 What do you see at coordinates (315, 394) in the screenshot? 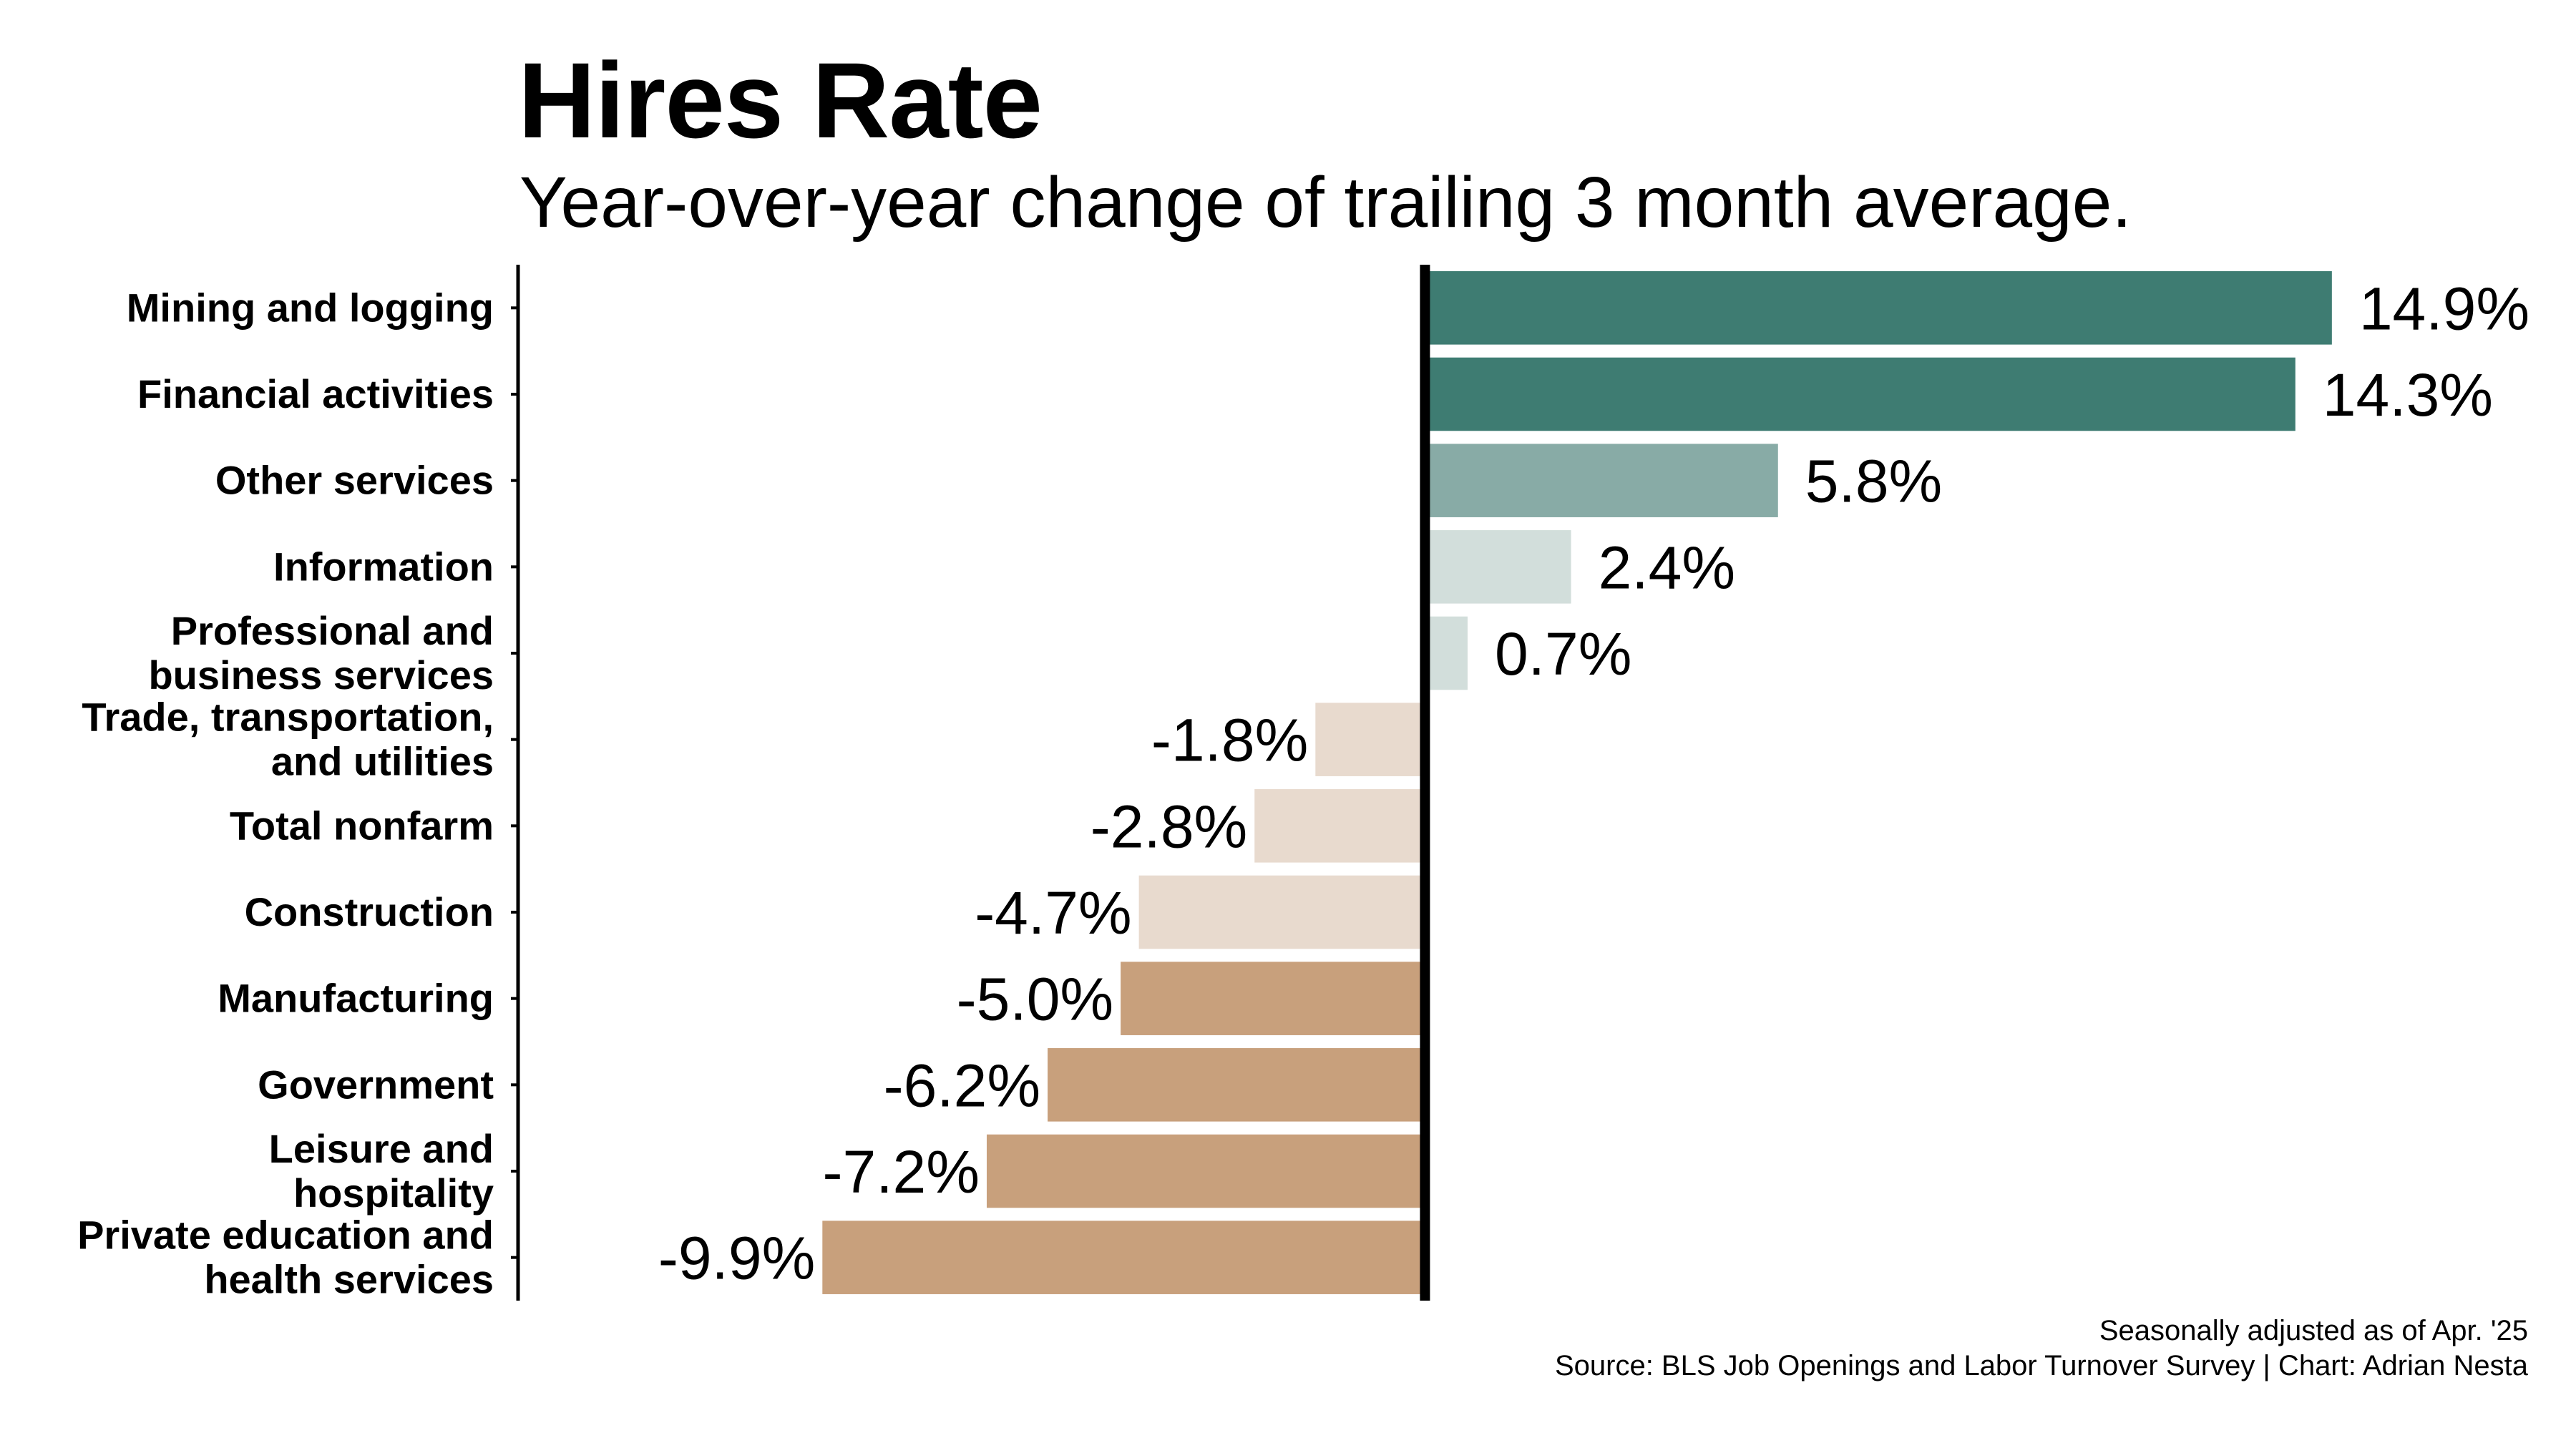
I see `category-label: Financial activities` at bounding box center [315, 394].